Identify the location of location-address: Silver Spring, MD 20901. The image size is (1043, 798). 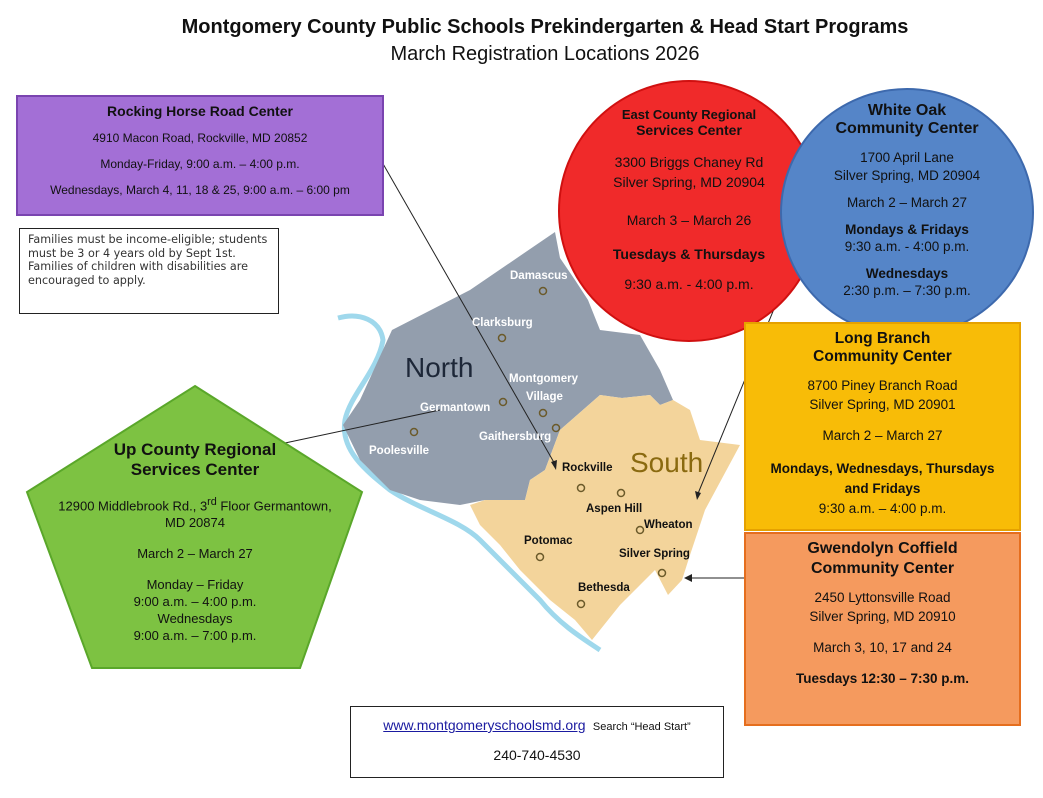
(882, 404).